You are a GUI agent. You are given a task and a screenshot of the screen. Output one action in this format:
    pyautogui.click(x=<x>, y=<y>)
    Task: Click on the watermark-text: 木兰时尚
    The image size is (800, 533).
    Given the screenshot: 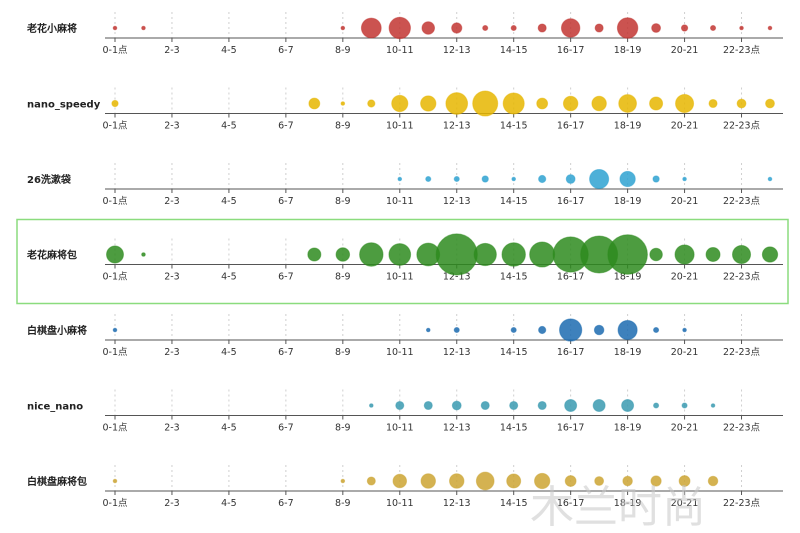 What is the action you would take?
    pyautogui.click(x=618, y=507)
    